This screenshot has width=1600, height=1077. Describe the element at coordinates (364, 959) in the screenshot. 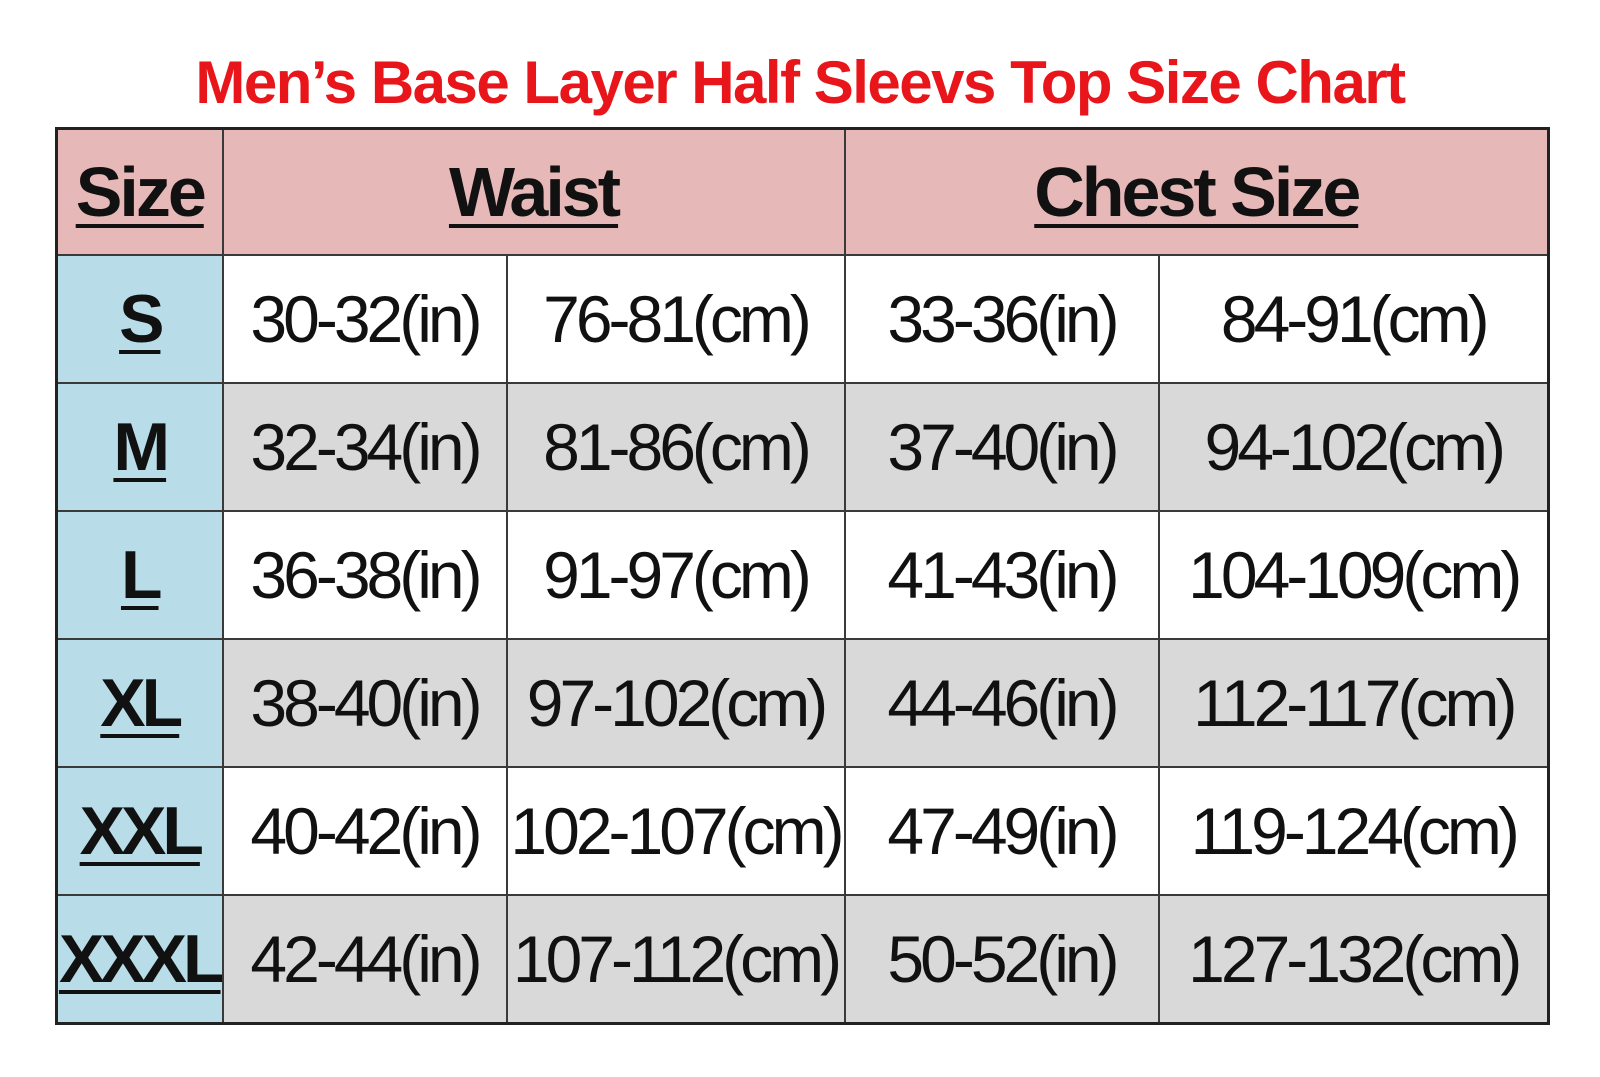

I see `waist-in-cell: 42-44(in)` at that location.